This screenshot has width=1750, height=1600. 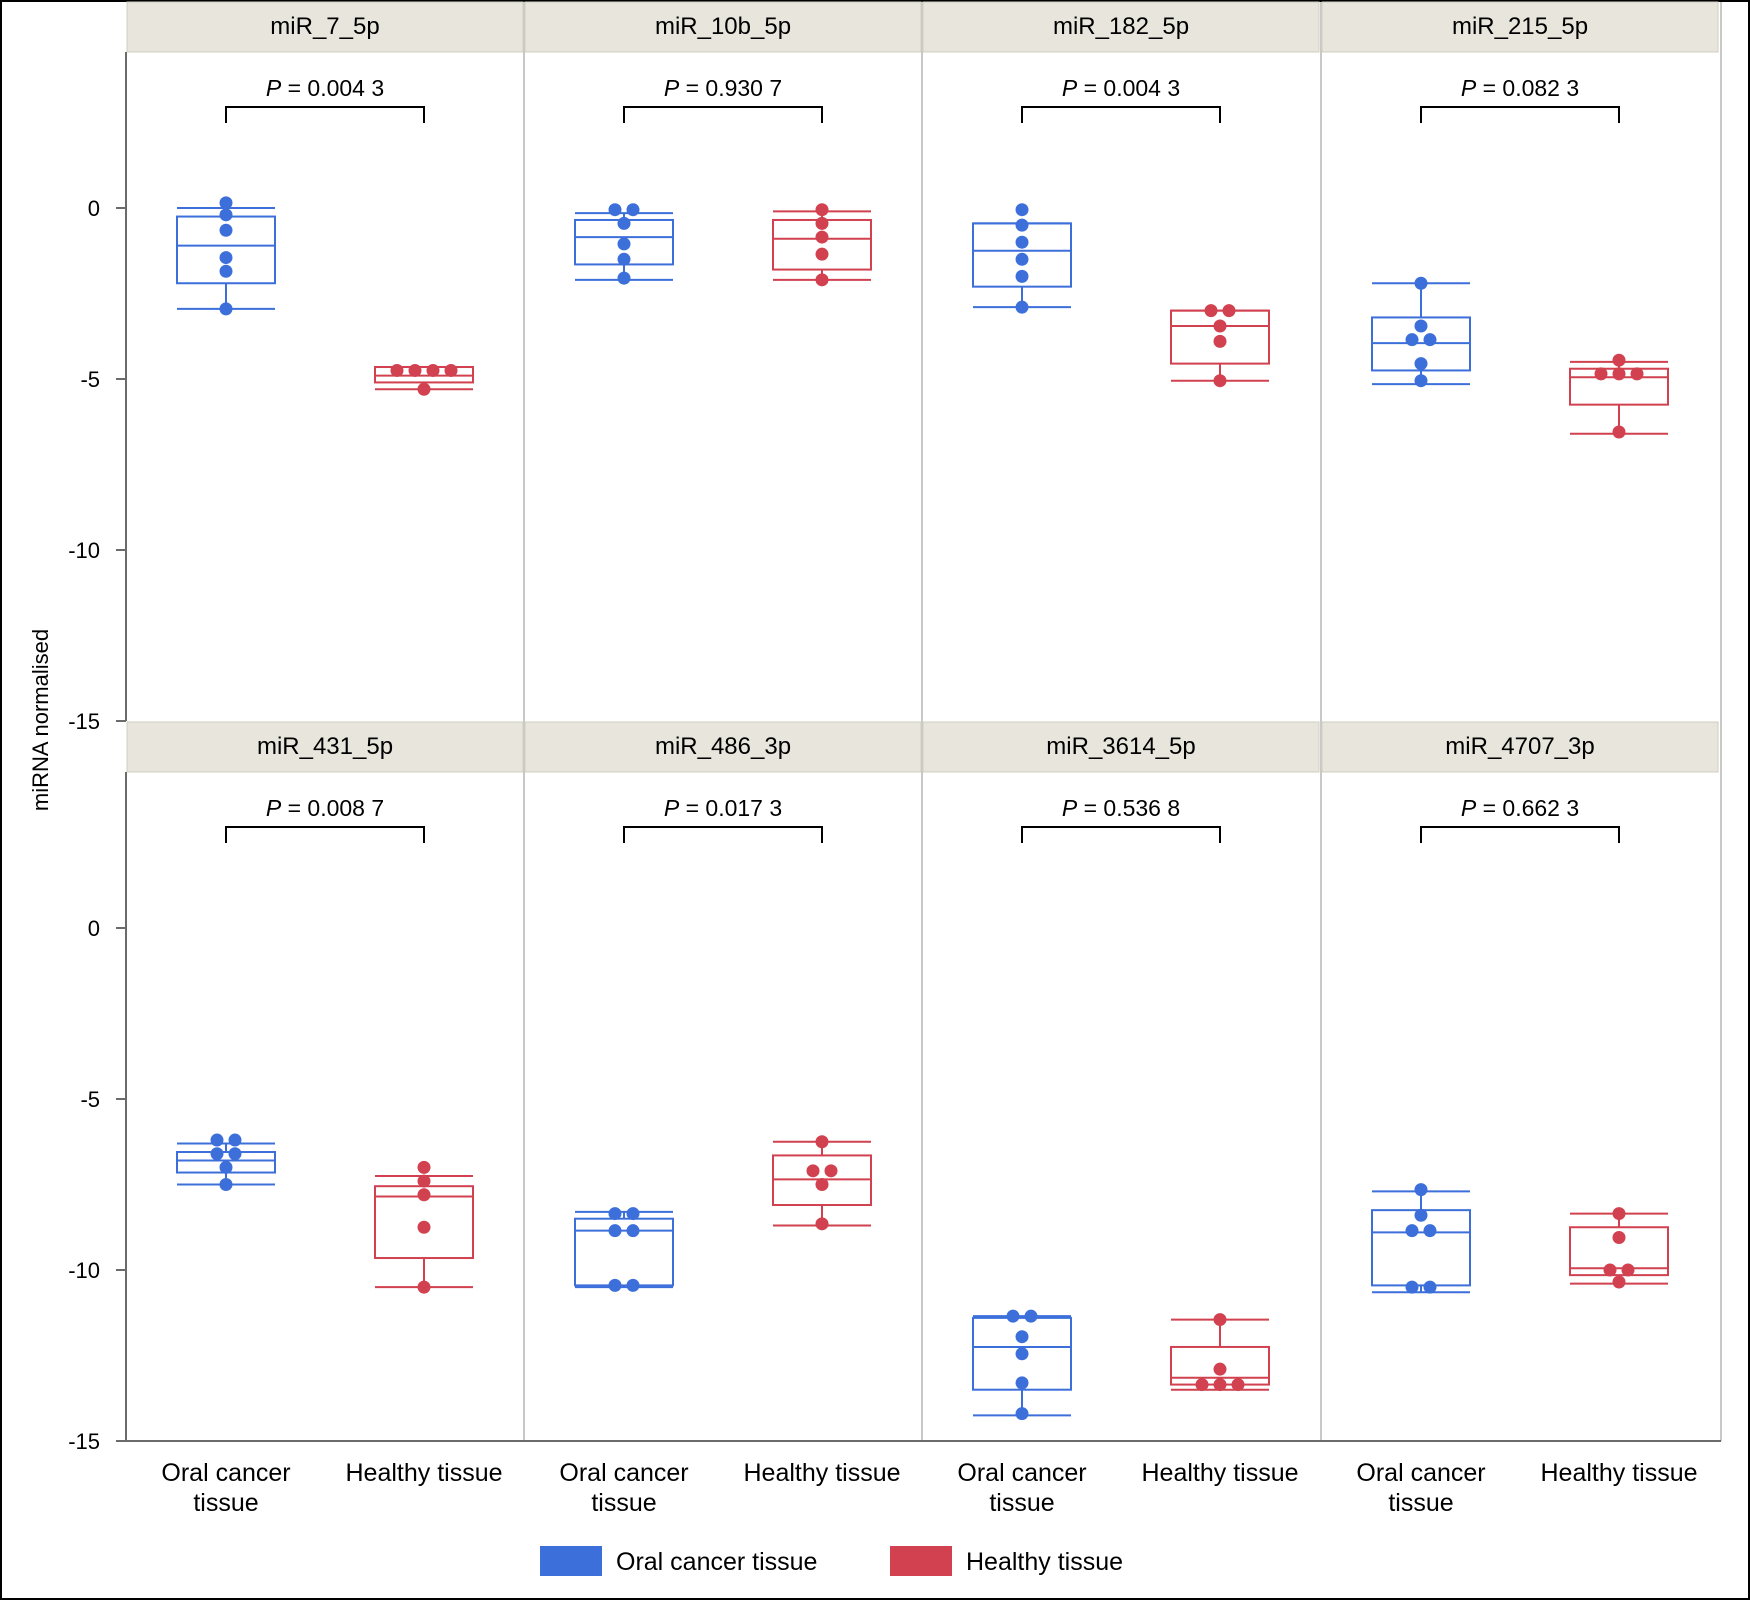 I want to click on y-tick-label: 0, so click(x=94, y=928).